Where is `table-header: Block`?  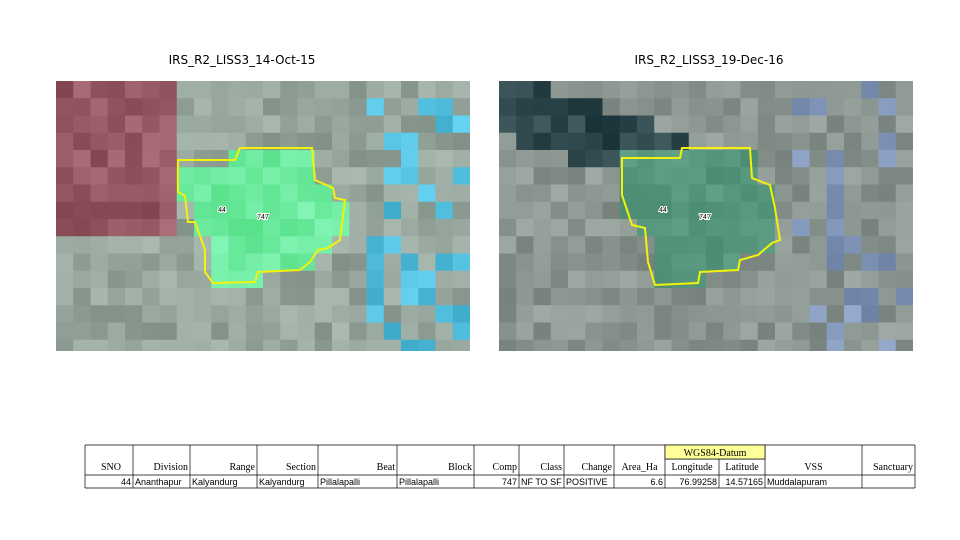 table-header: Block is located at coordinates (460, 467).